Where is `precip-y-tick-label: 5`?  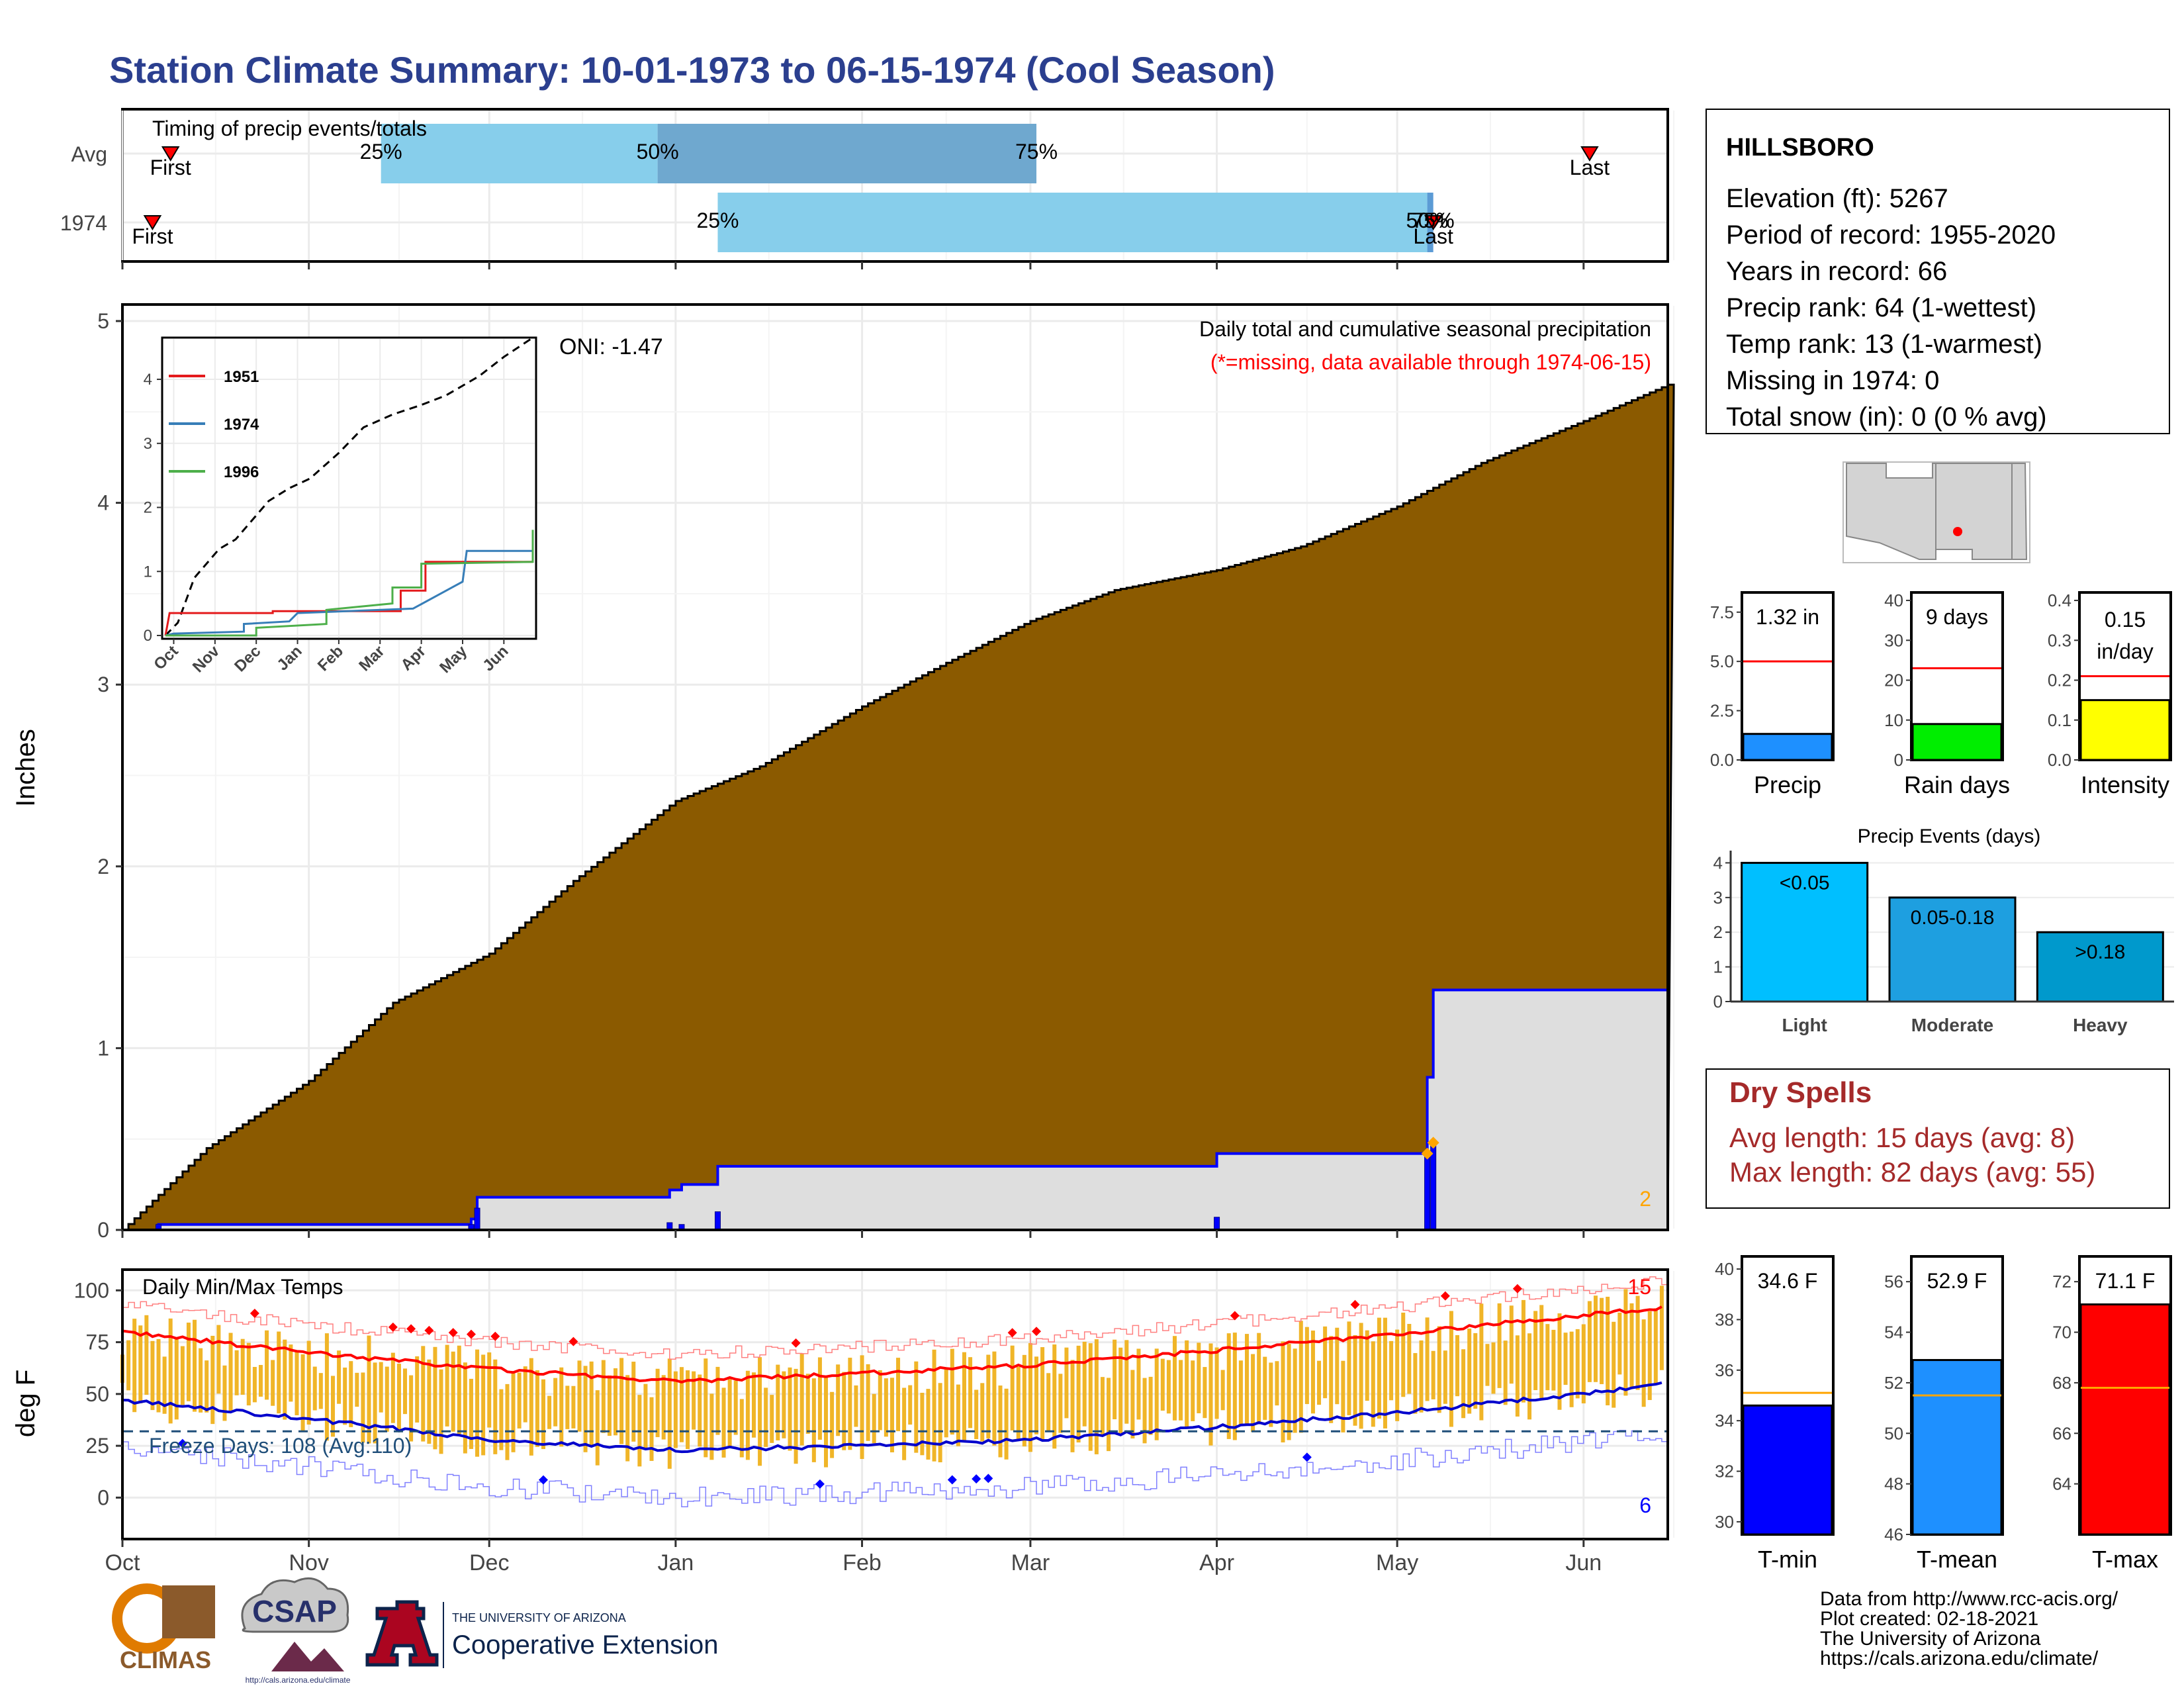 precip-y-tick-label: 5 is located at coordinates (103, 321).